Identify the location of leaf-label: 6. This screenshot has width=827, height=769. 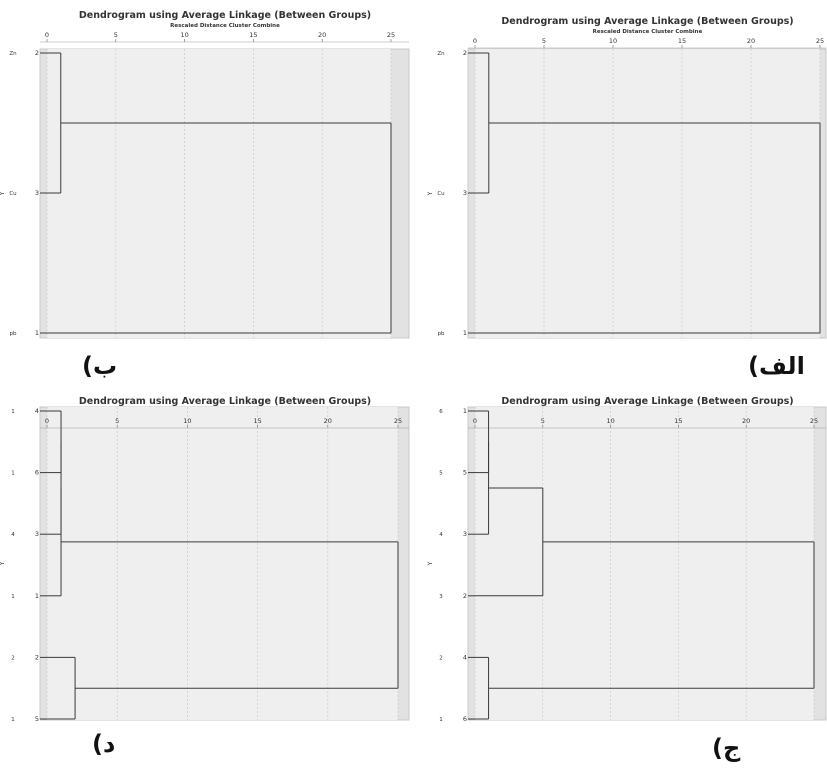
(441, 412).